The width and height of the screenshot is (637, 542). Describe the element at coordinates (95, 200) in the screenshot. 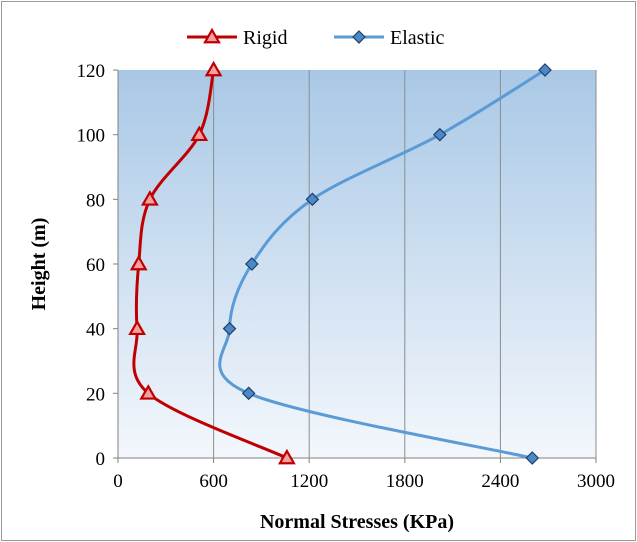

I see `y-tick-label: 80` at that location.